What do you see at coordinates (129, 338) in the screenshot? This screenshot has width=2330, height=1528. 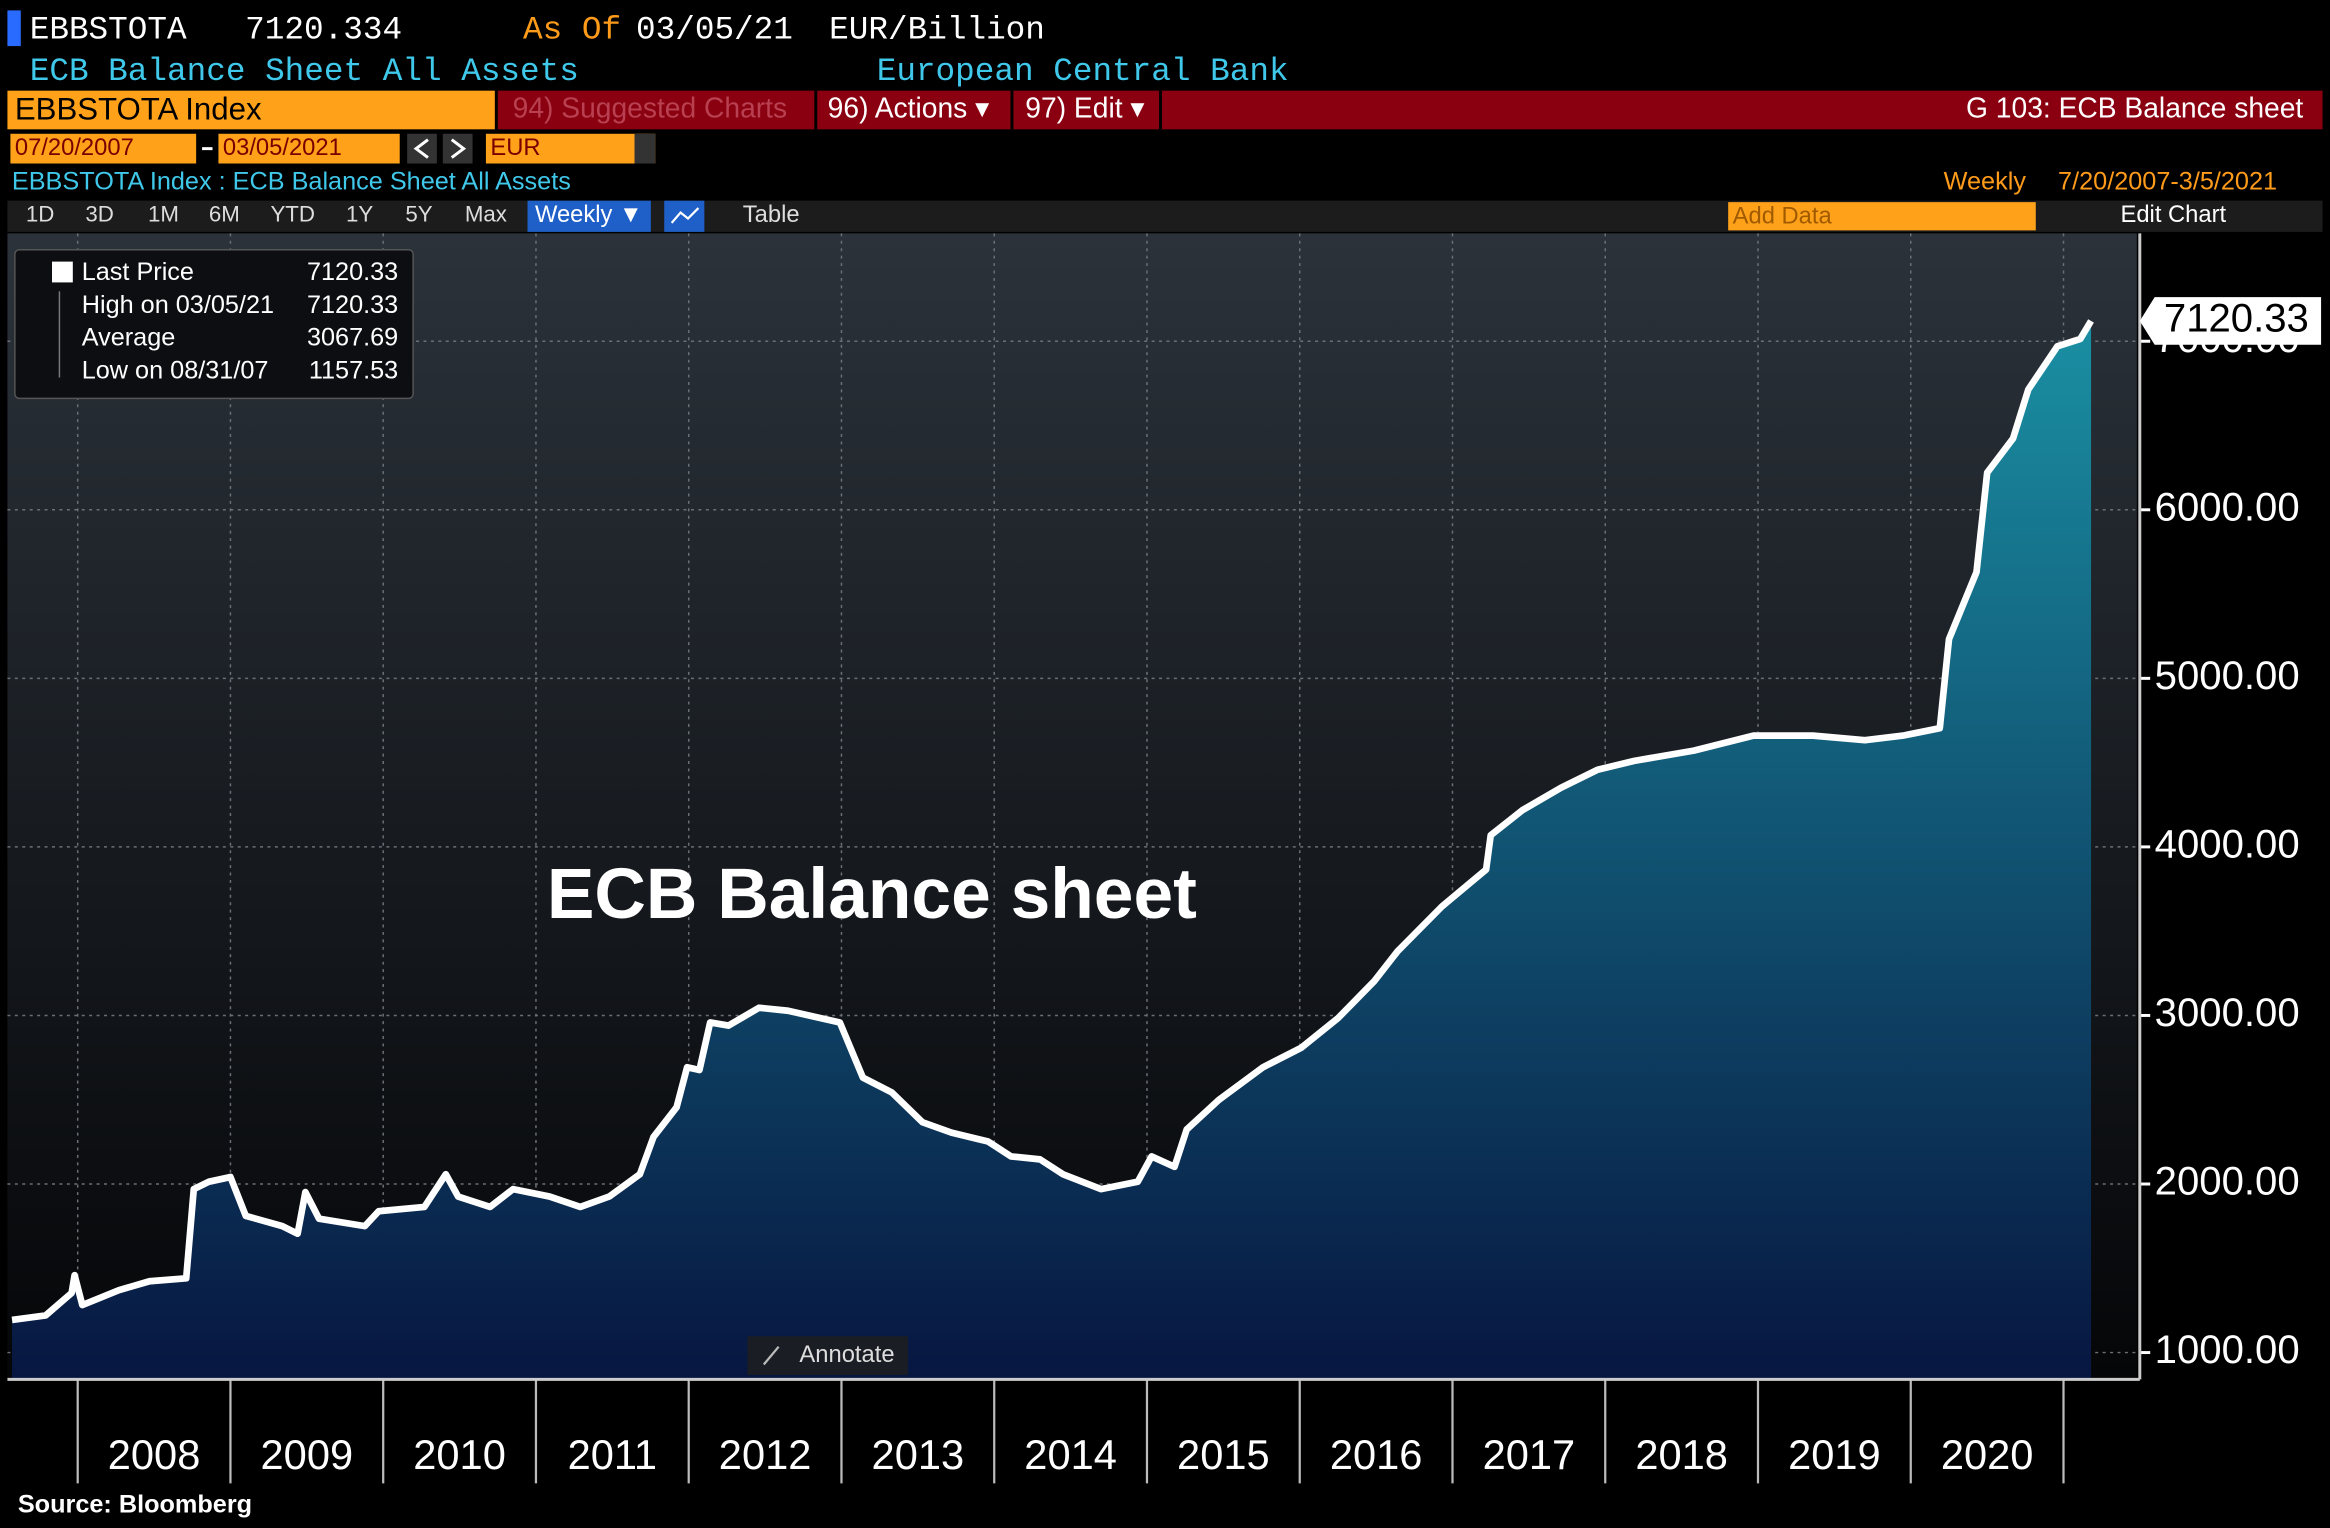 I see `legend-label: Average` at bounding box center [129, 338].